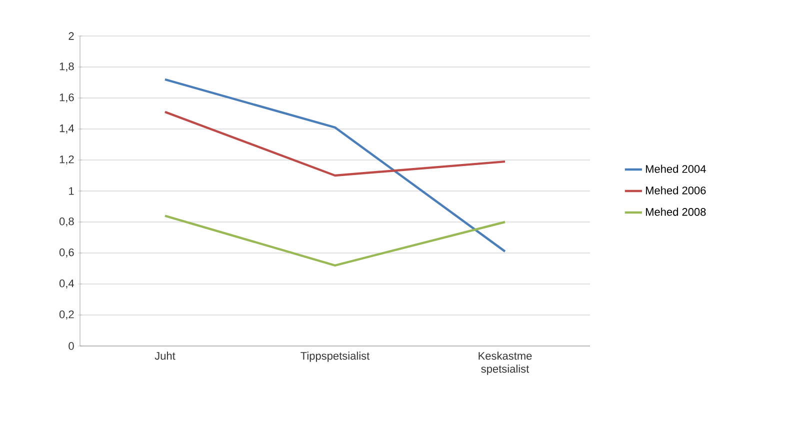 The width and height of the screenshot is (803, 423). What do you see at coordinates (165, 356) in the screenshot?
I see `x-tick-label: Juht` at bounding box center [165, 356].